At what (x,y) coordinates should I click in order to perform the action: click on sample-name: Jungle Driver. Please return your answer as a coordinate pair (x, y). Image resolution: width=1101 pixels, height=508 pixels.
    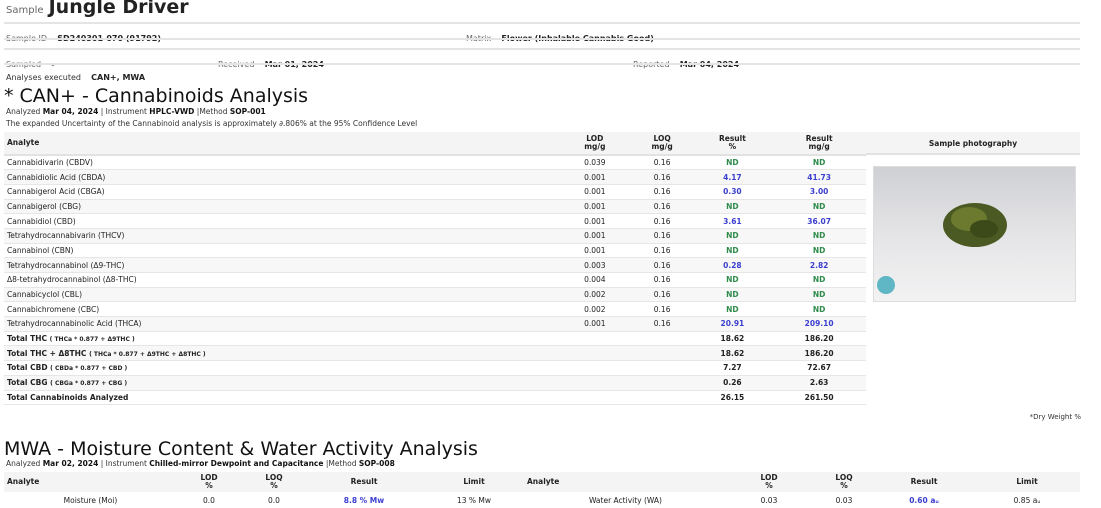
    Looking at the image, I should click on (118, 9).